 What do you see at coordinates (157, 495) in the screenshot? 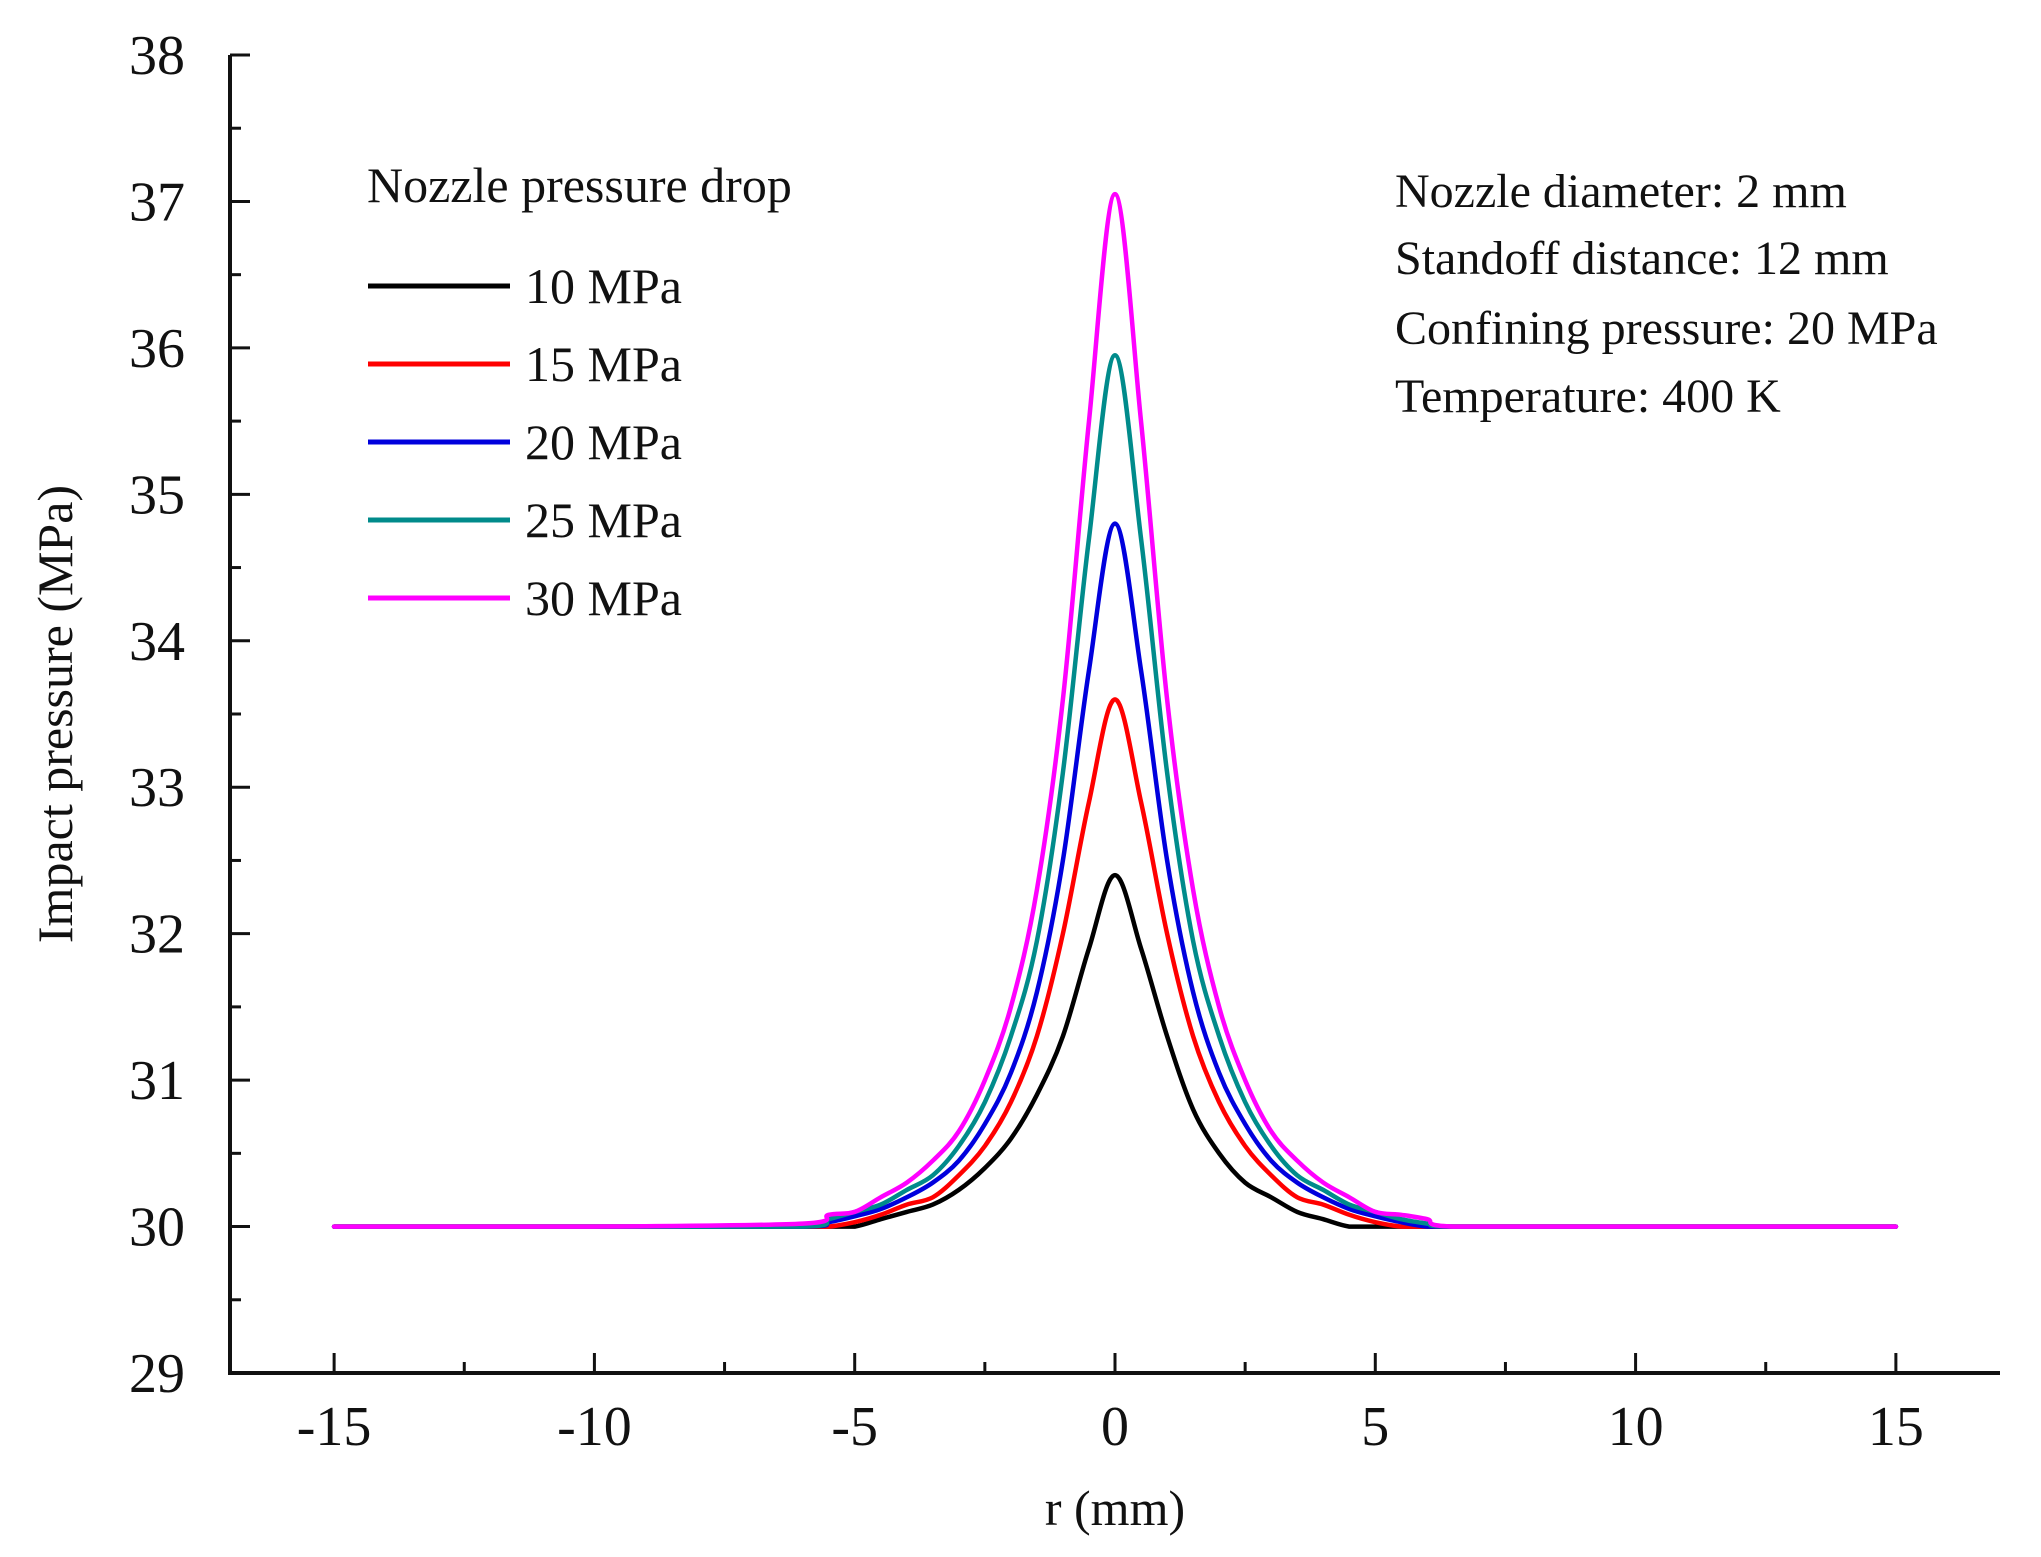
I see `y-tick-label: 35` at bounding box center [157, 495].